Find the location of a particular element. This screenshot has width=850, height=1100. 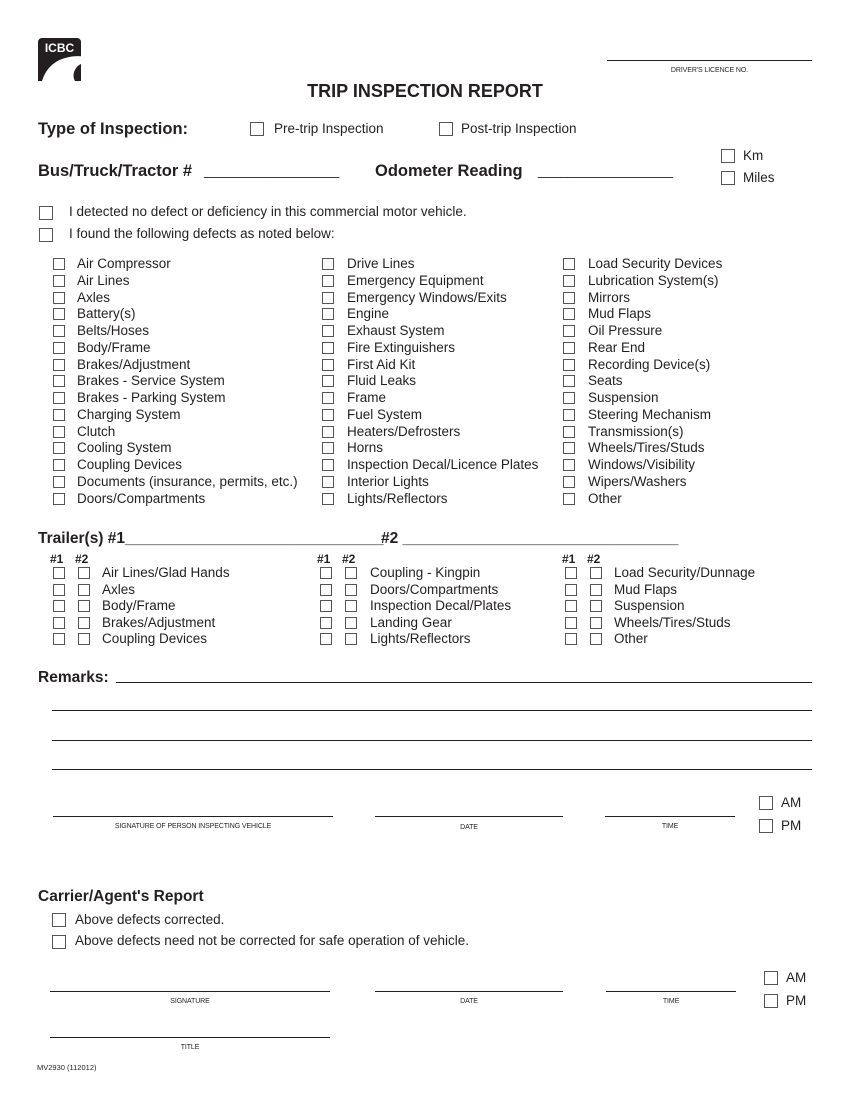

defects-not-needed-checkbox is located at coordinates (59, 942).